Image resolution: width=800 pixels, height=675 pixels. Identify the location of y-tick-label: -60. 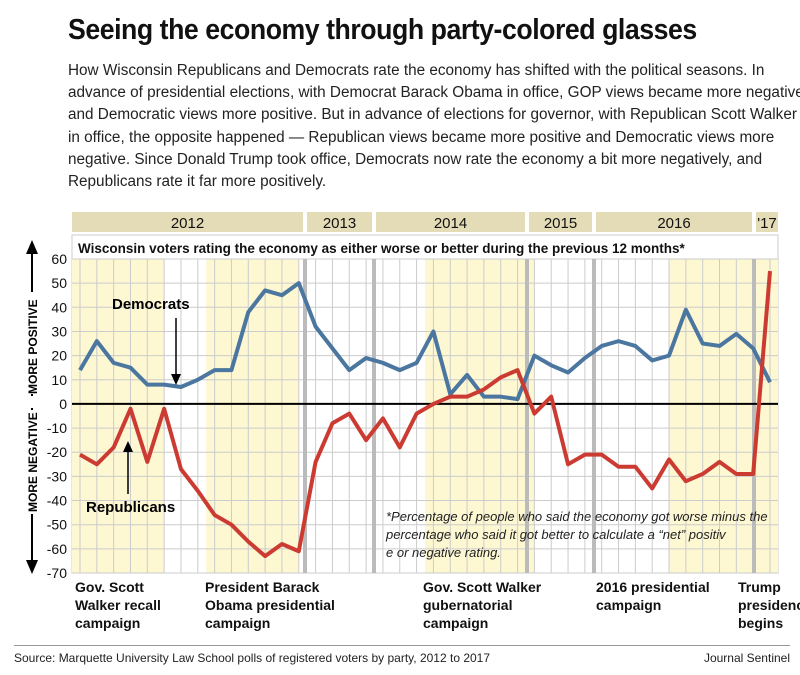
(57, 549).